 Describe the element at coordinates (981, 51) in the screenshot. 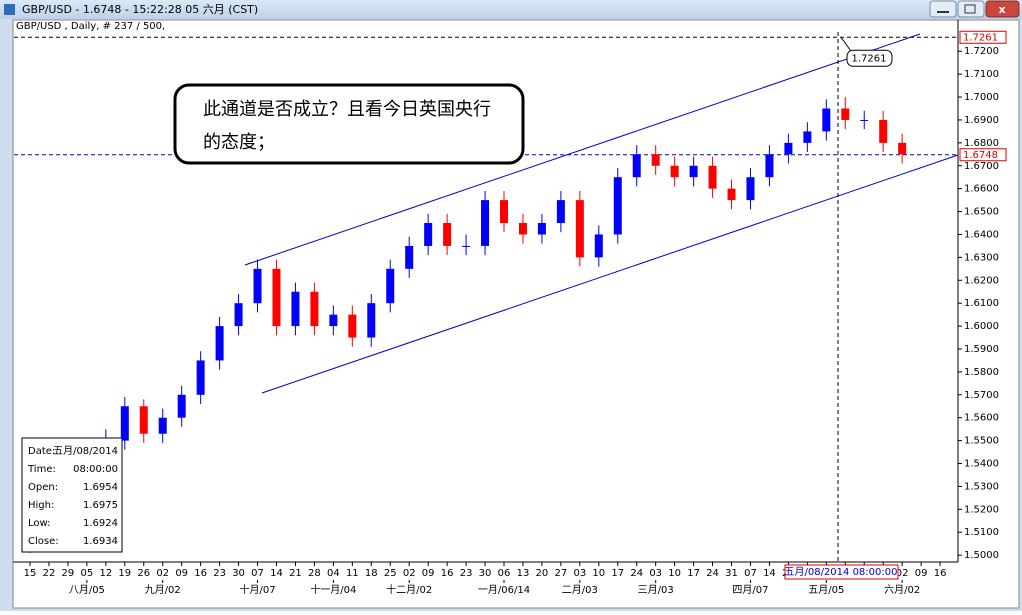

I see `y-tick-label: 1.7200` at that location.